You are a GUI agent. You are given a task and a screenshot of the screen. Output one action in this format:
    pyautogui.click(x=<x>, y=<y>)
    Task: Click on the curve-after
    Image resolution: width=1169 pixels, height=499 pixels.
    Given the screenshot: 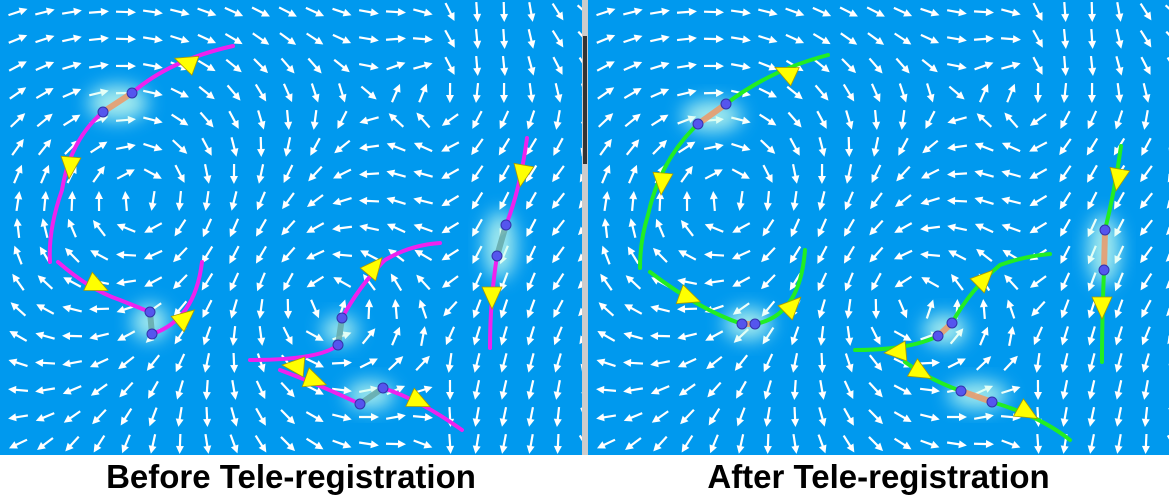 What is the action you would take?
    pyautogui.click(x=696, y=298)
    